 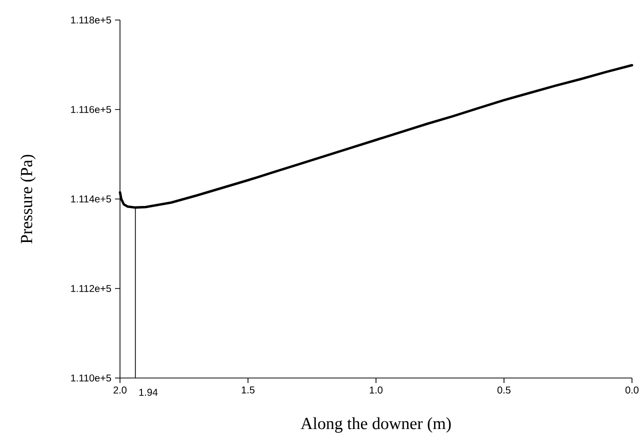 I want to click on y-tick-label: 1.114e+5, so click(x=91, y=199).